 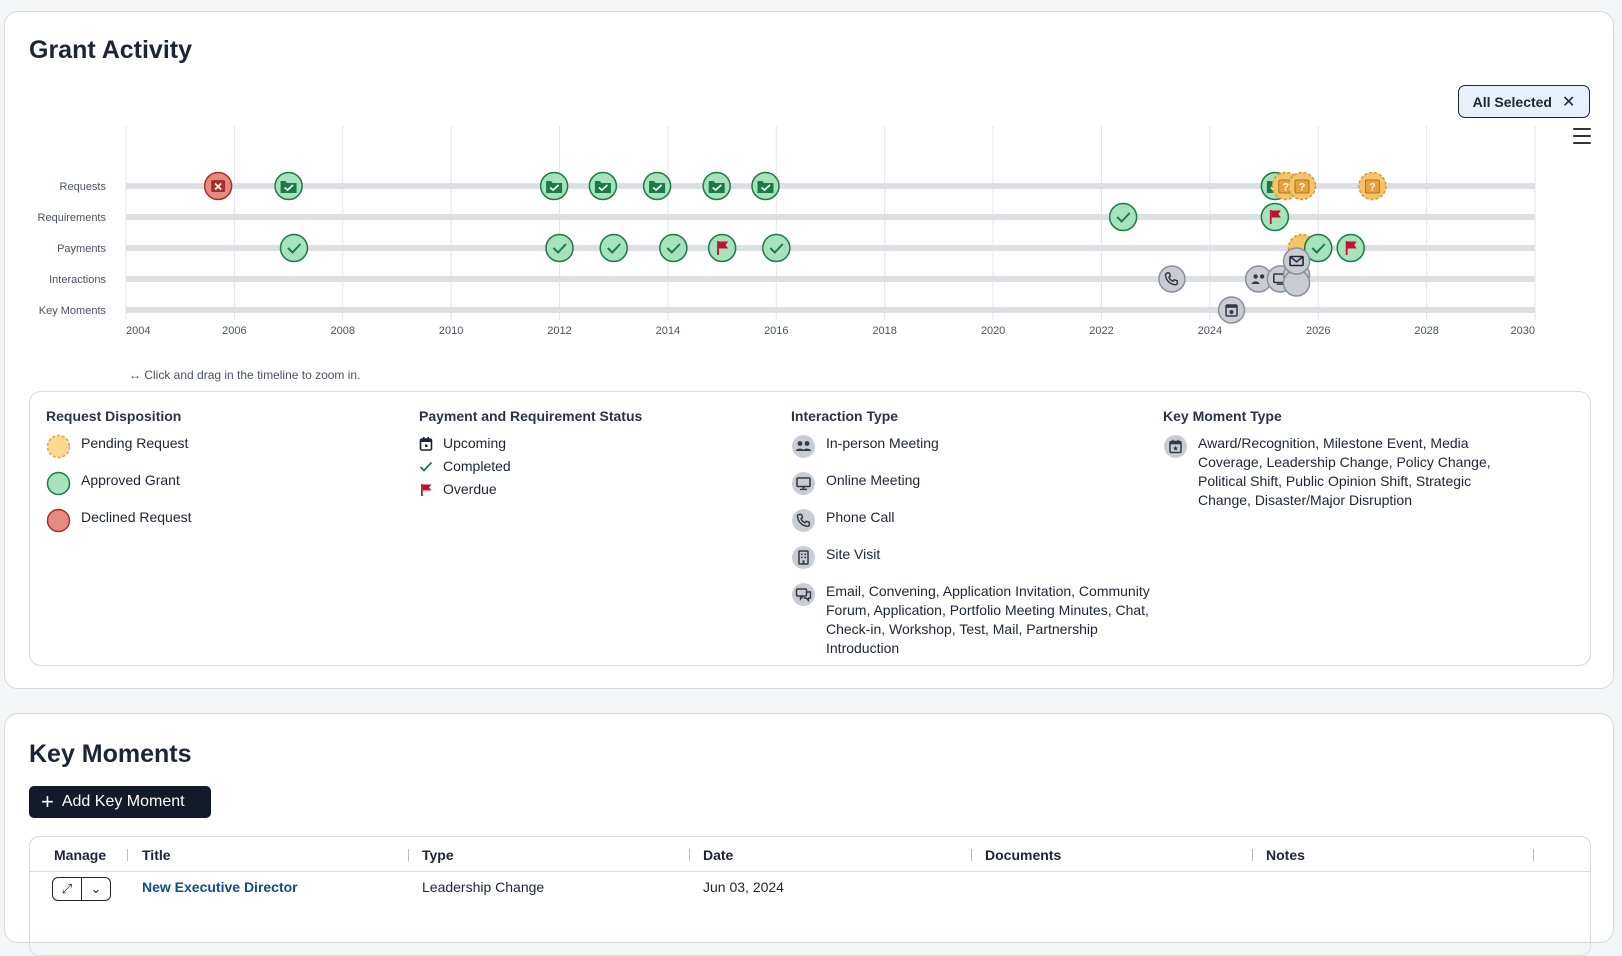 What do you see at coordinates (803, 446) in the screenshot?
I see `people-icon` at bounding box center [803, 446].